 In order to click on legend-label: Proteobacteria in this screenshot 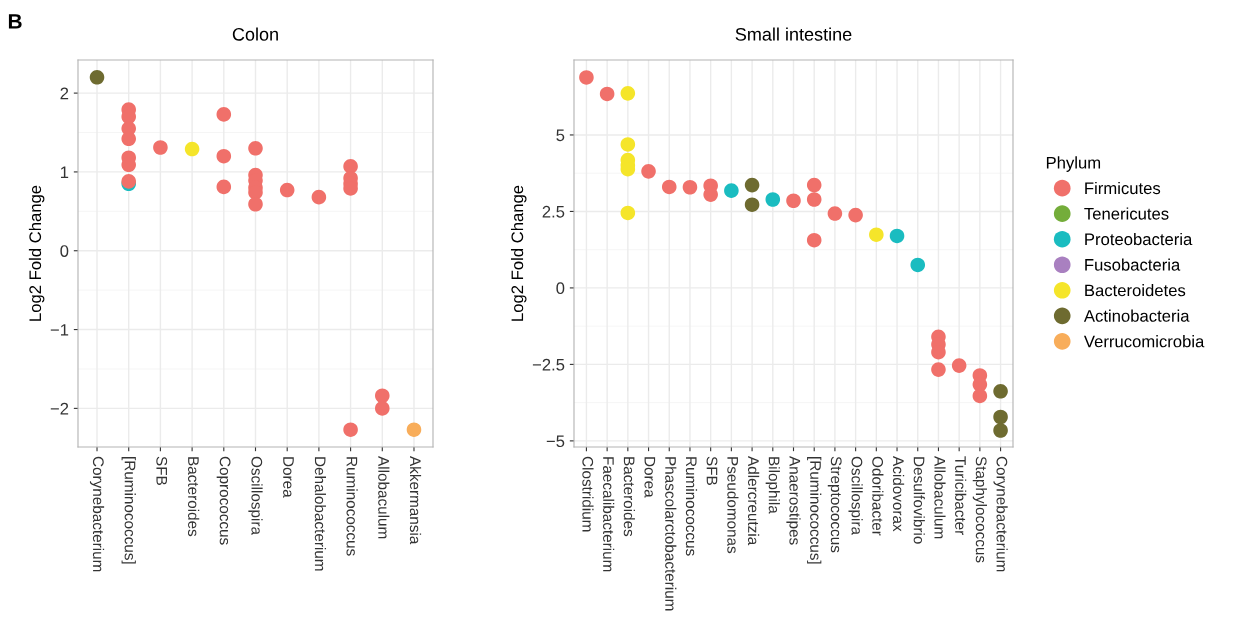, I will do `click(1139, 239)`.